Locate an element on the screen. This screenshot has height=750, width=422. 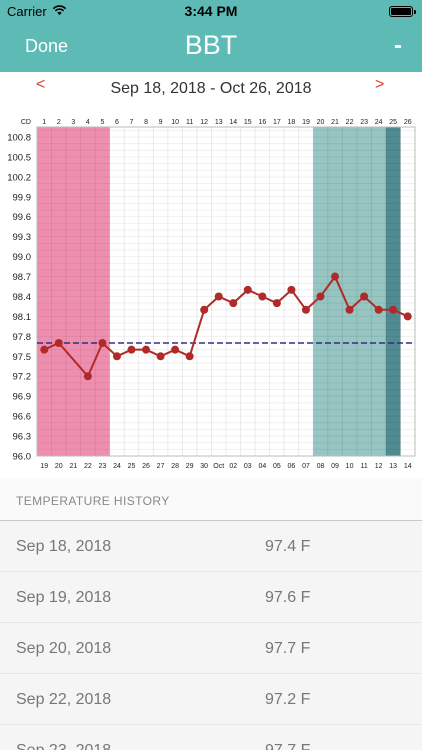
status-bar: Carrier 3:44 PM is located at coordinates (211, 11).